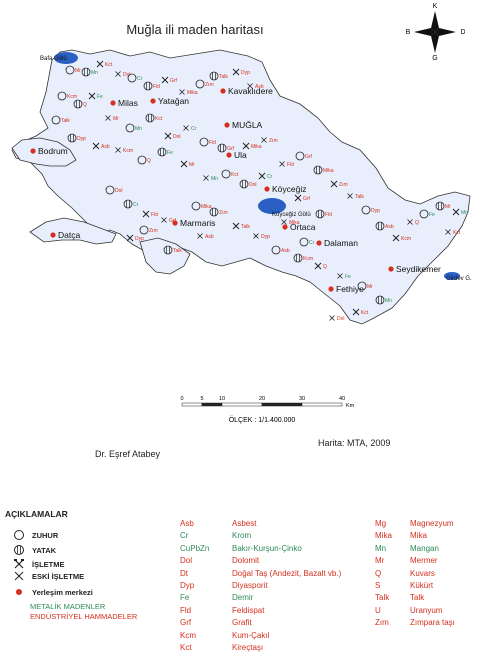  Describe the element at coordinates (19, 592) in the screenshot. I see `red-dot-icon` at that location.